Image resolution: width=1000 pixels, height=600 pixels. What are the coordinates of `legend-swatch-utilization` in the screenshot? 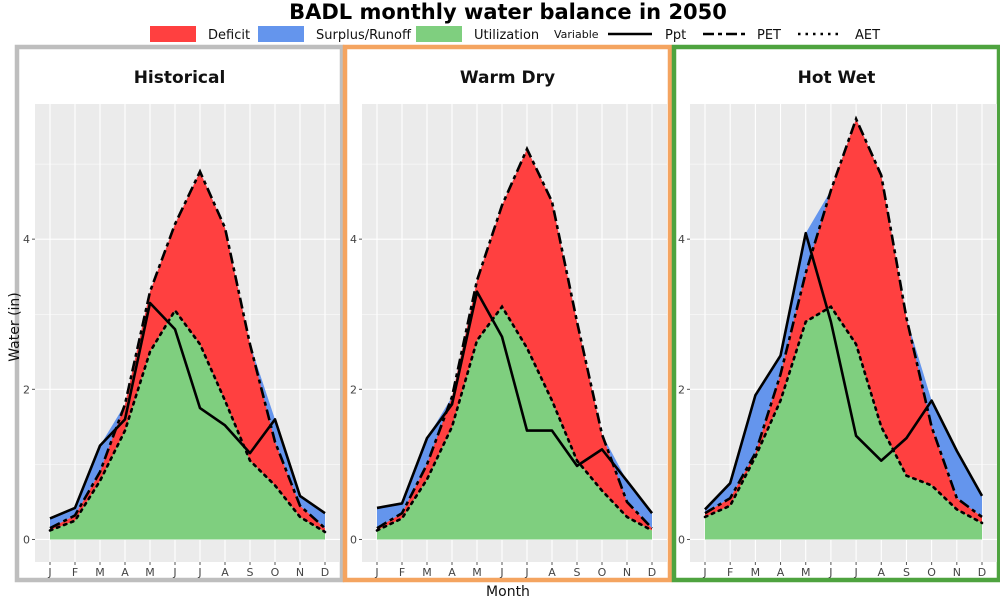 It's located at (439, 34).